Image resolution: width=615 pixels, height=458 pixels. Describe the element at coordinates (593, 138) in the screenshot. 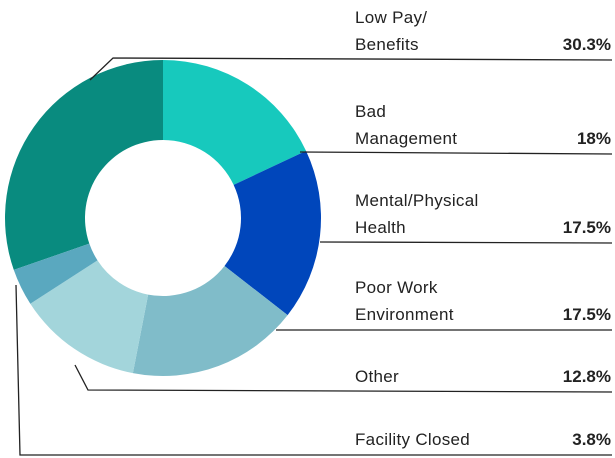

I see `value-label: 18%` at that location.